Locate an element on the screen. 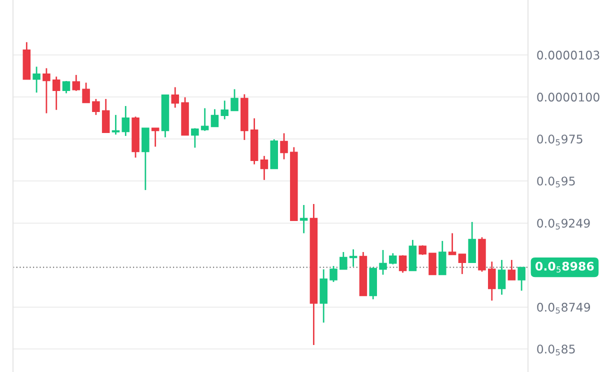  y-tick-label: 0.0$_{5}$8749 is located at coordinates (563, 308).